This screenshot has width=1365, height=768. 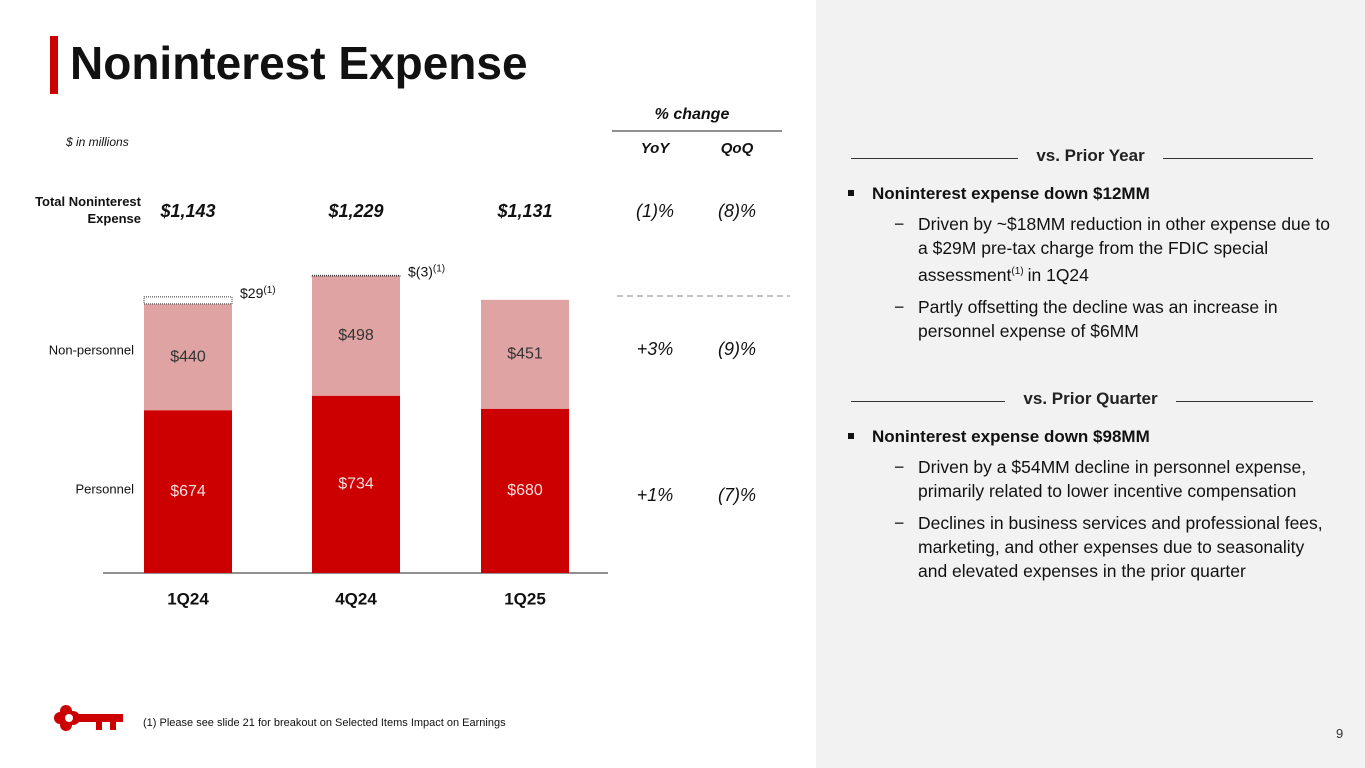 What do you see at coordinates (97, 142) in the screenshot?
I see `chart-subtitle: $ in millions` at bounding box center [97, 142].